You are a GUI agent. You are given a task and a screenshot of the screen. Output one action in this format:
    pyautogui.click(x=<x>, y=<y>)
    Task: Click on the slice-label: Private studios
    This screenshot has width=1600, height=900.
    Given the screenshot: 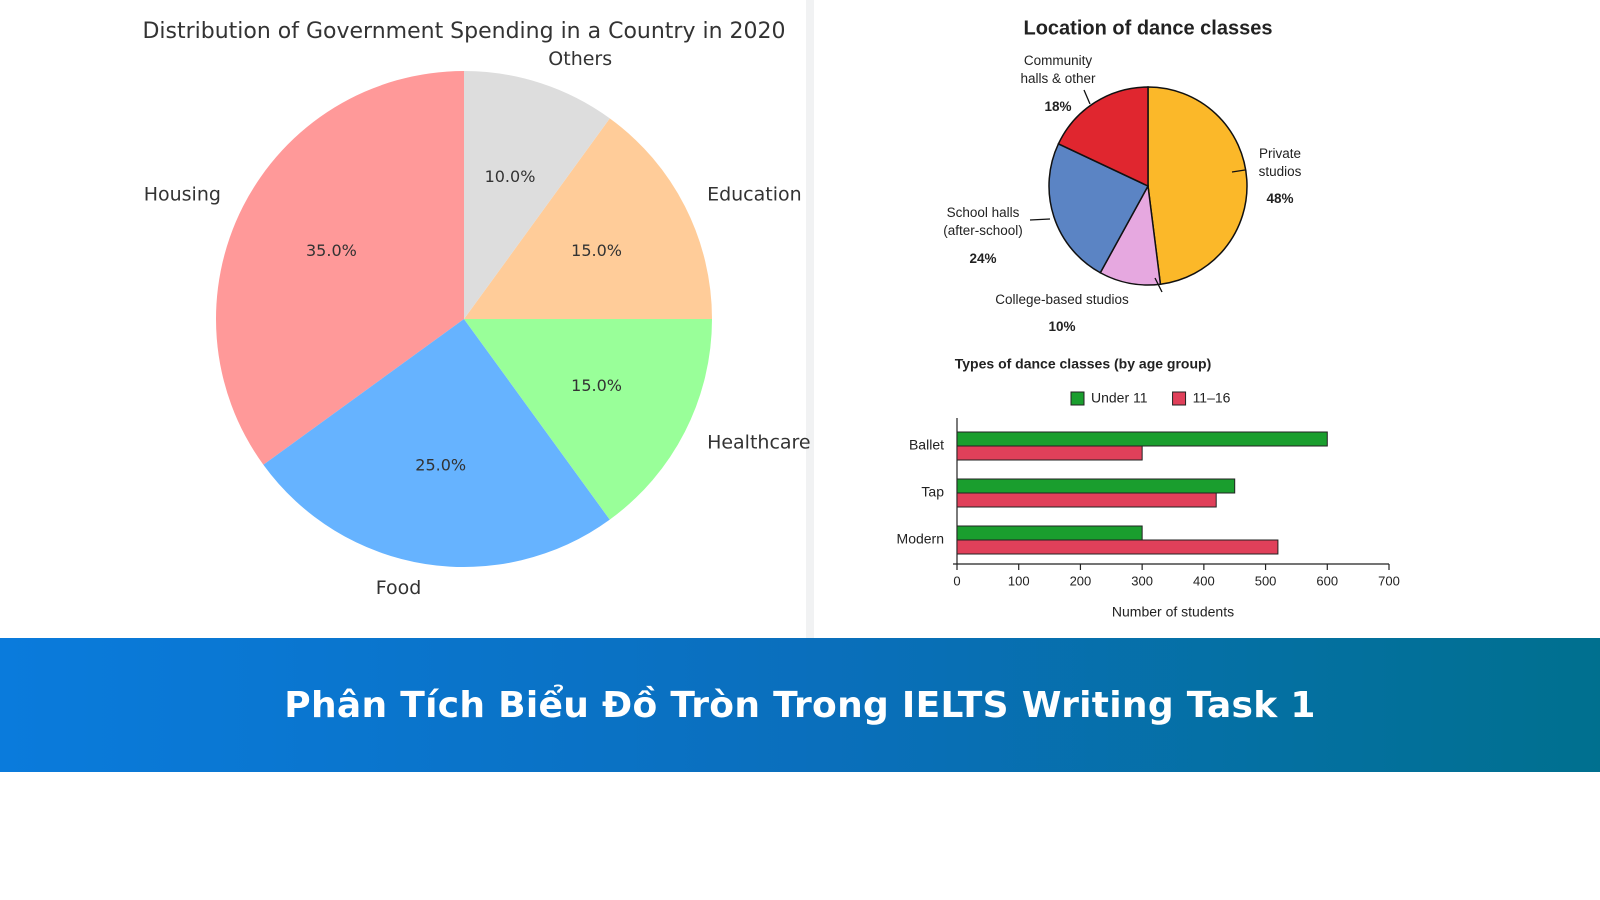 What is the action you would take?
    pyautogui.click(x=1280, y=162)
    